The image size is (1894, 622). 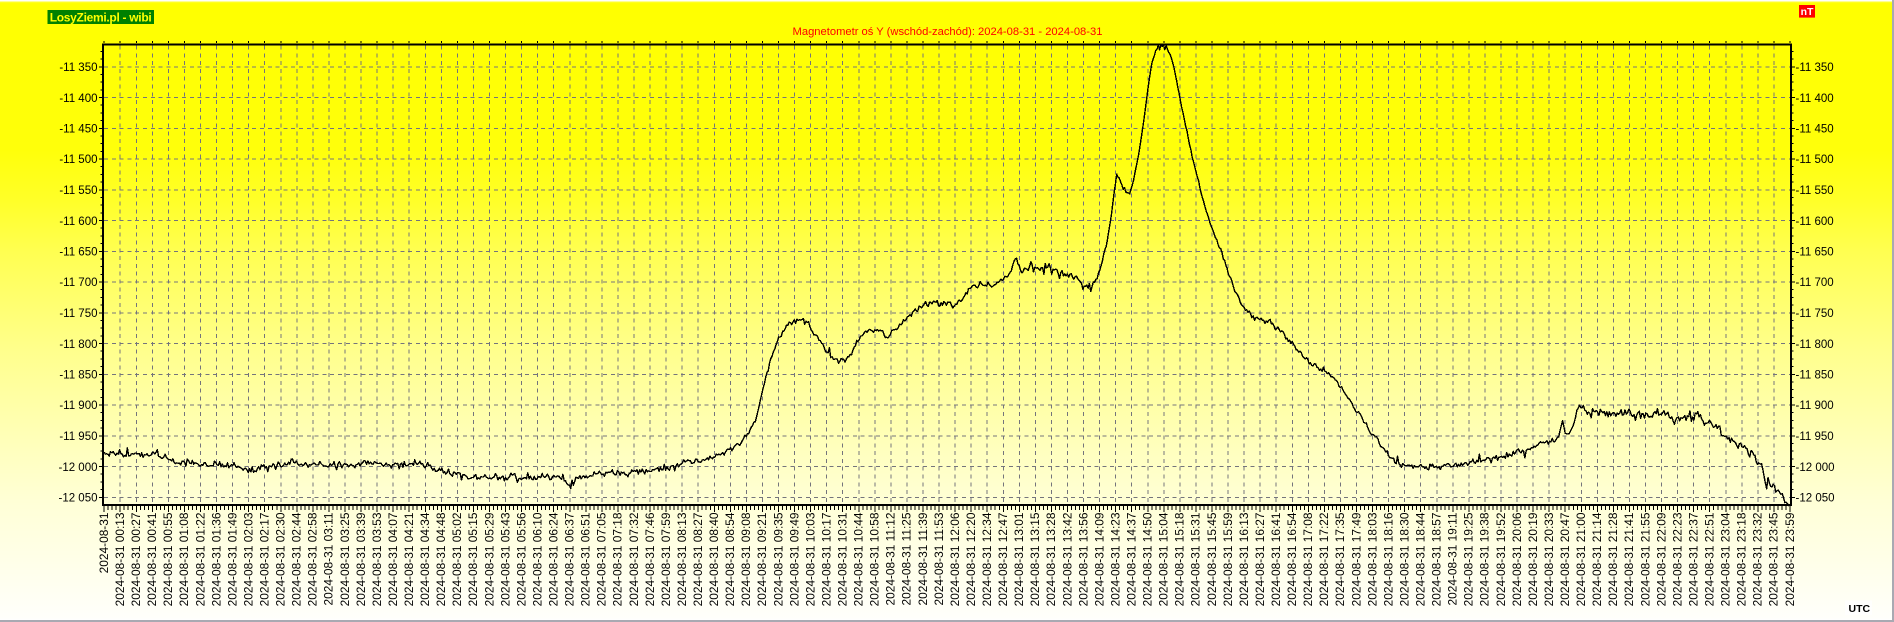 What do you see at coordinates (1228, 559) in the screenshot?
I see `svg-text: 2024-08-31 15:59` at bounding box center [1228, 559].